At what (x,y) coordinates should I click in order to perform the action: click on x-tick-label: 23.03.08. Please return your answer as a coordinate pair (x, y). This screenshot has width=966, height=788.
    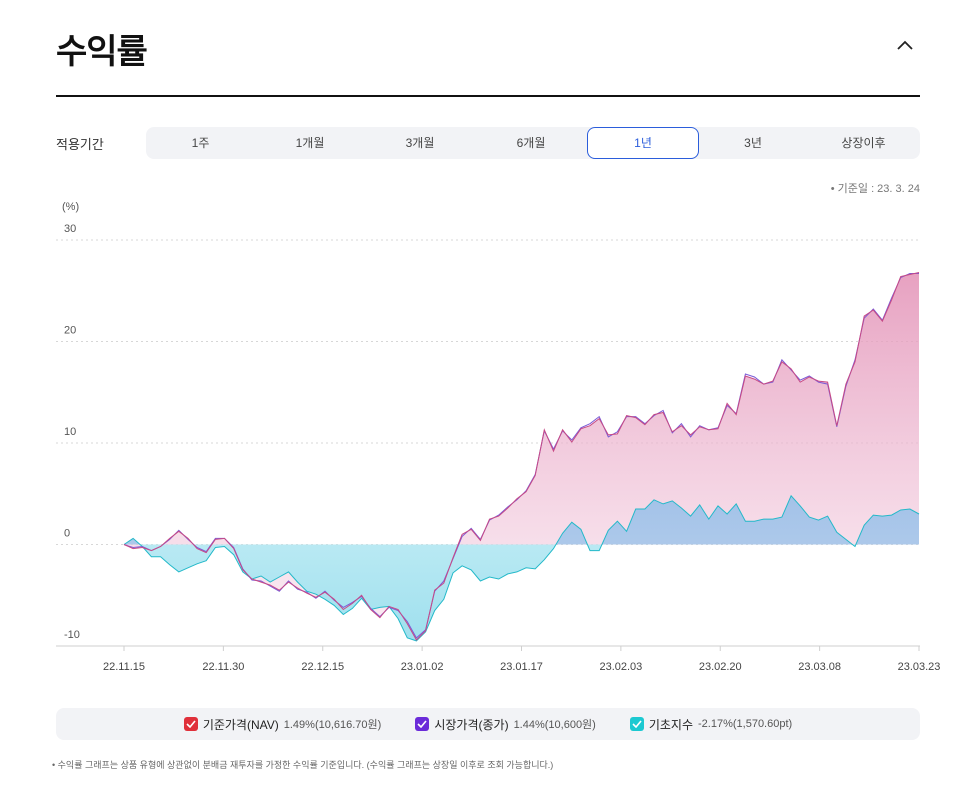
    Looking at the image, I should click on (819, 667).